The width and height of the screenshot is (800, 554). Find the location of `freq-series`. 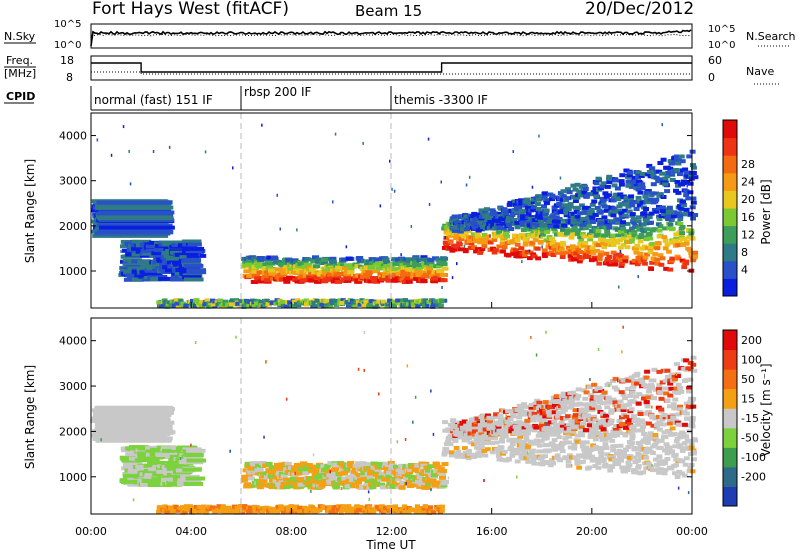

freq-series is located at coordinates (391, 67).